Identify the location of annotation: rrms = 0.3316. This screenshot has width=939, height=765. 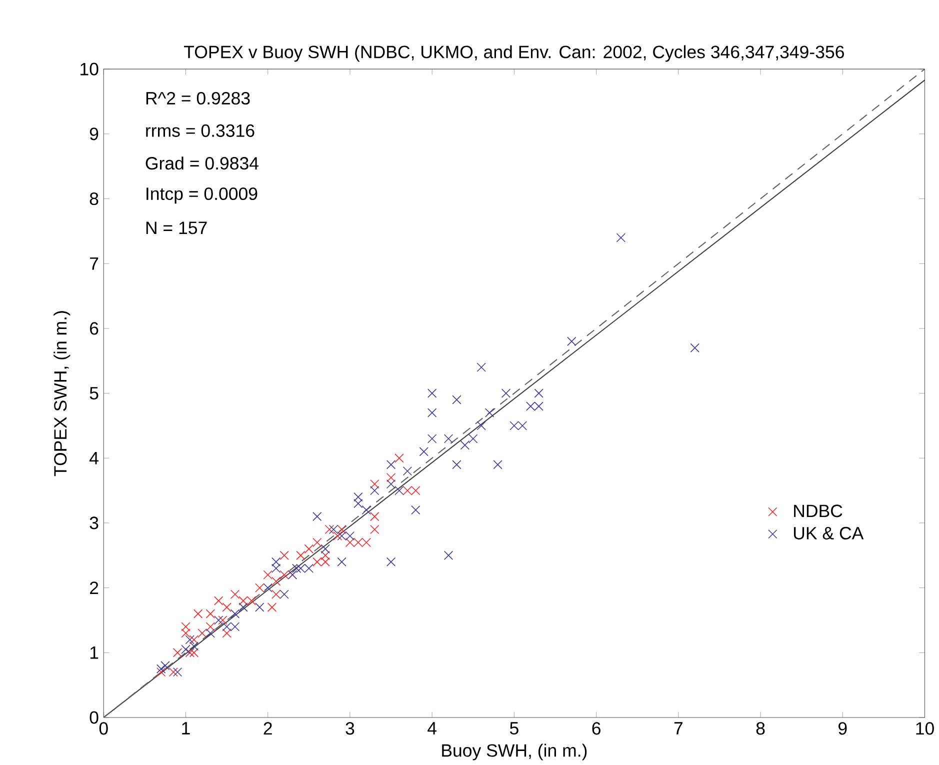
(200, 131).